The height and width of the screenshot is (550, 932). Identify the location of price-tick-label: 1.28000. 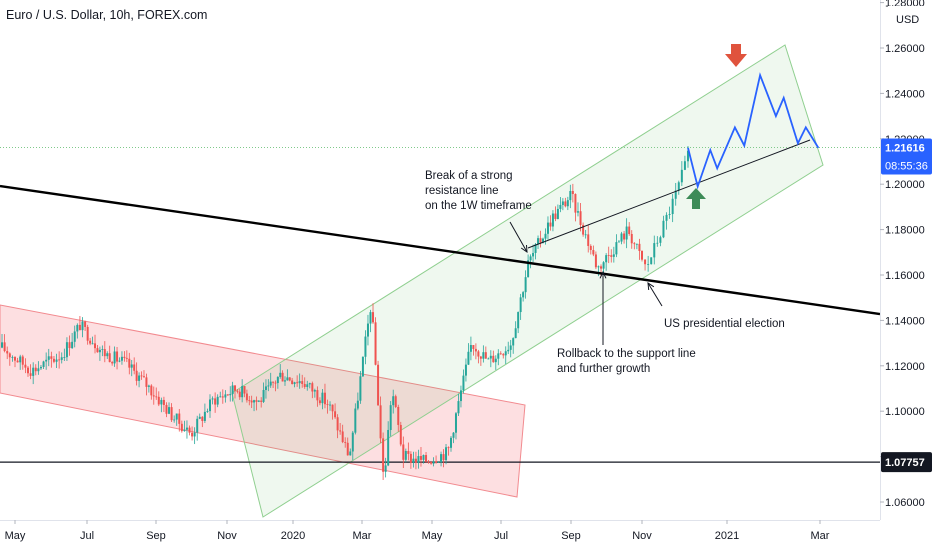
(905, 5).